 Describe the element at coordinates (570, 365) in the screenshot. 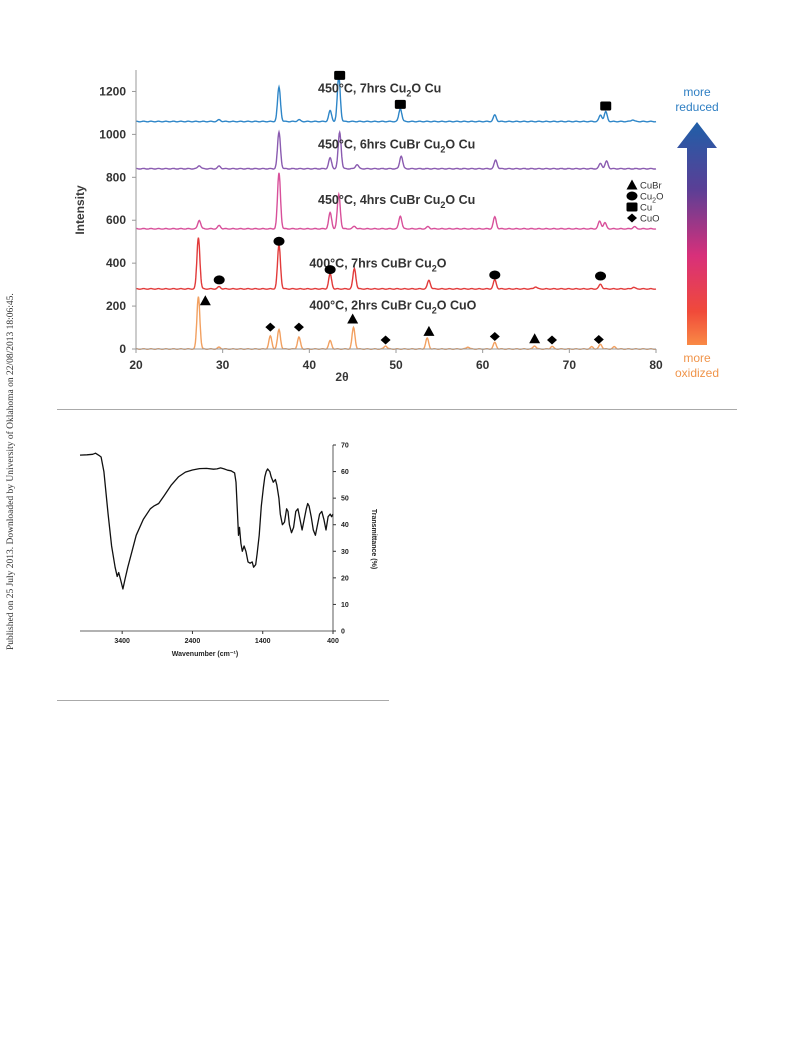

I see `xrd-x-tick-label: 70` at that location.